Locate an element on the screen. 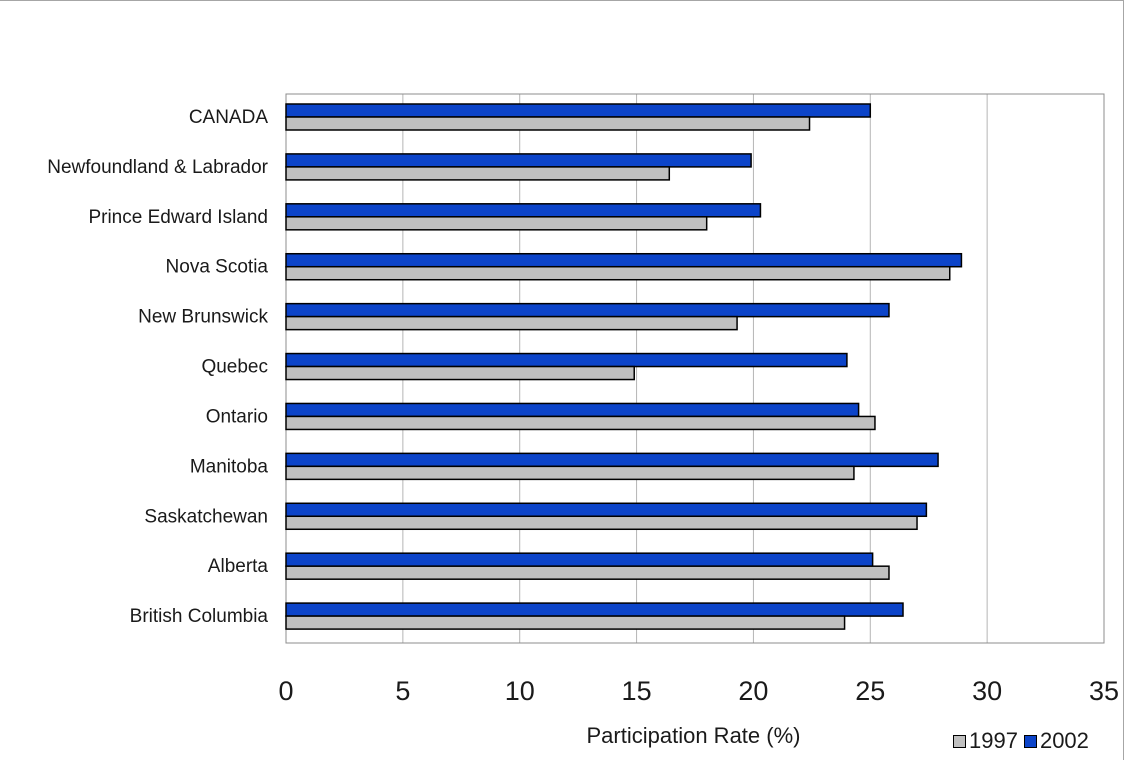 The width and height of the screenshot is (1125, 761). bar-2002-new-brunswick is located at coordinates (587, 310).